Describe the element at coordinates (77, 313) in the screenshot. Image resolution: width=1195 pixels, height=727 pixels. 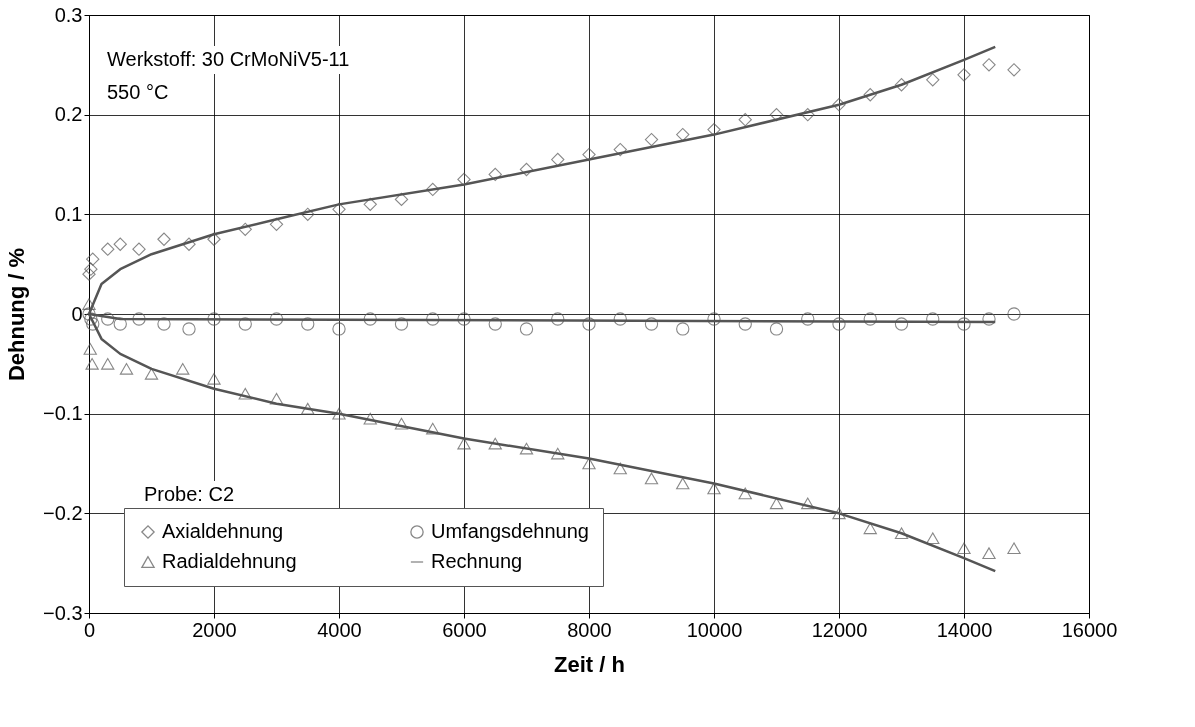
I see `y-tick-label: 0` at that location.